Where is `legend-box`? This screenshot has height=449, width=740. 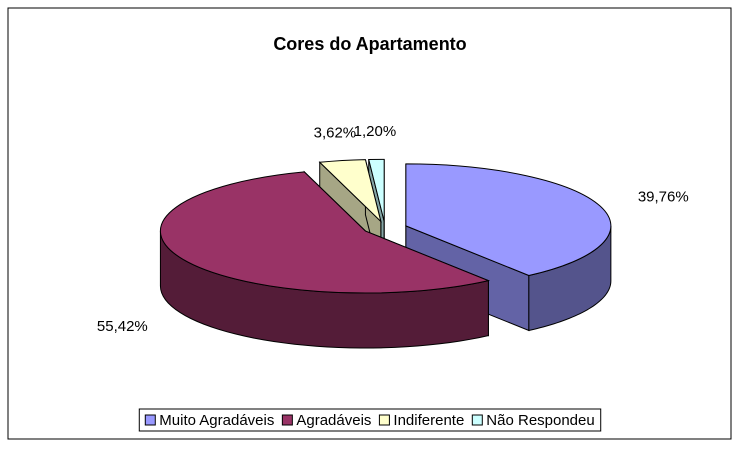
legend-box is located at coordinates (370, 420).